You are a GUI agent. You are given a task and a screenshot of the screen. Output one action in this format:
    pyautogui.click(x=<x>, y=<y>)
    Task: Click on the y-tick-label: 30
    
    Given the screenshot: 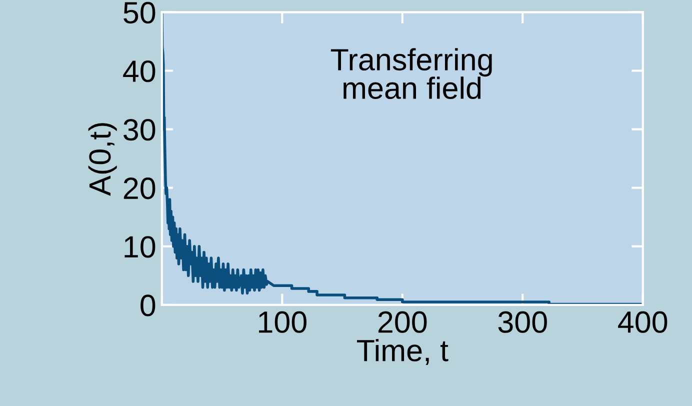 What is the action you would take?
    pyautogui.click(x=140, y=130)
    